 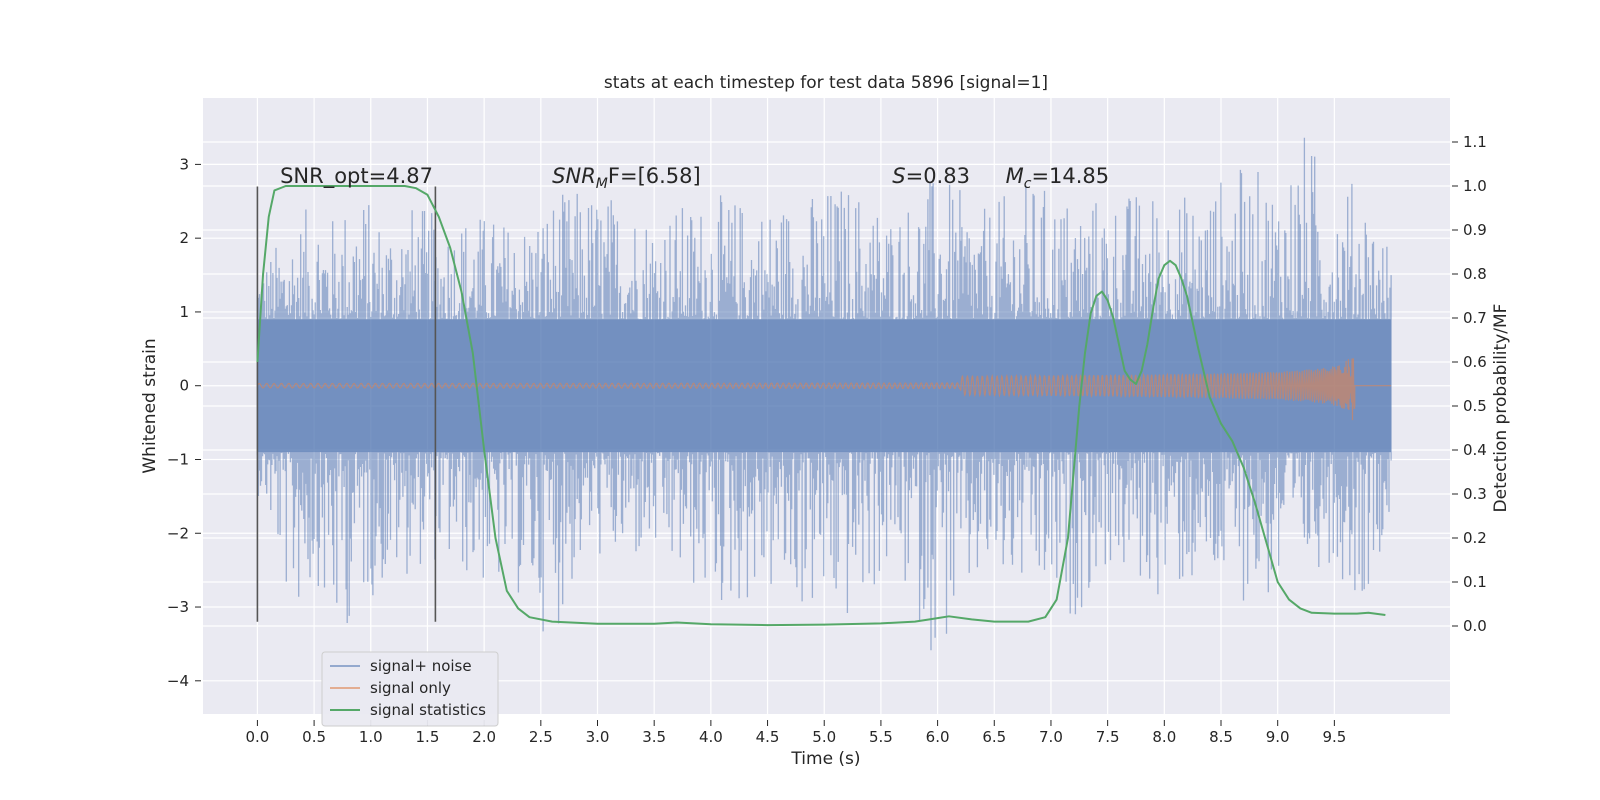 I want to click on y-tick-label: 0, so click(x=184, y=386).